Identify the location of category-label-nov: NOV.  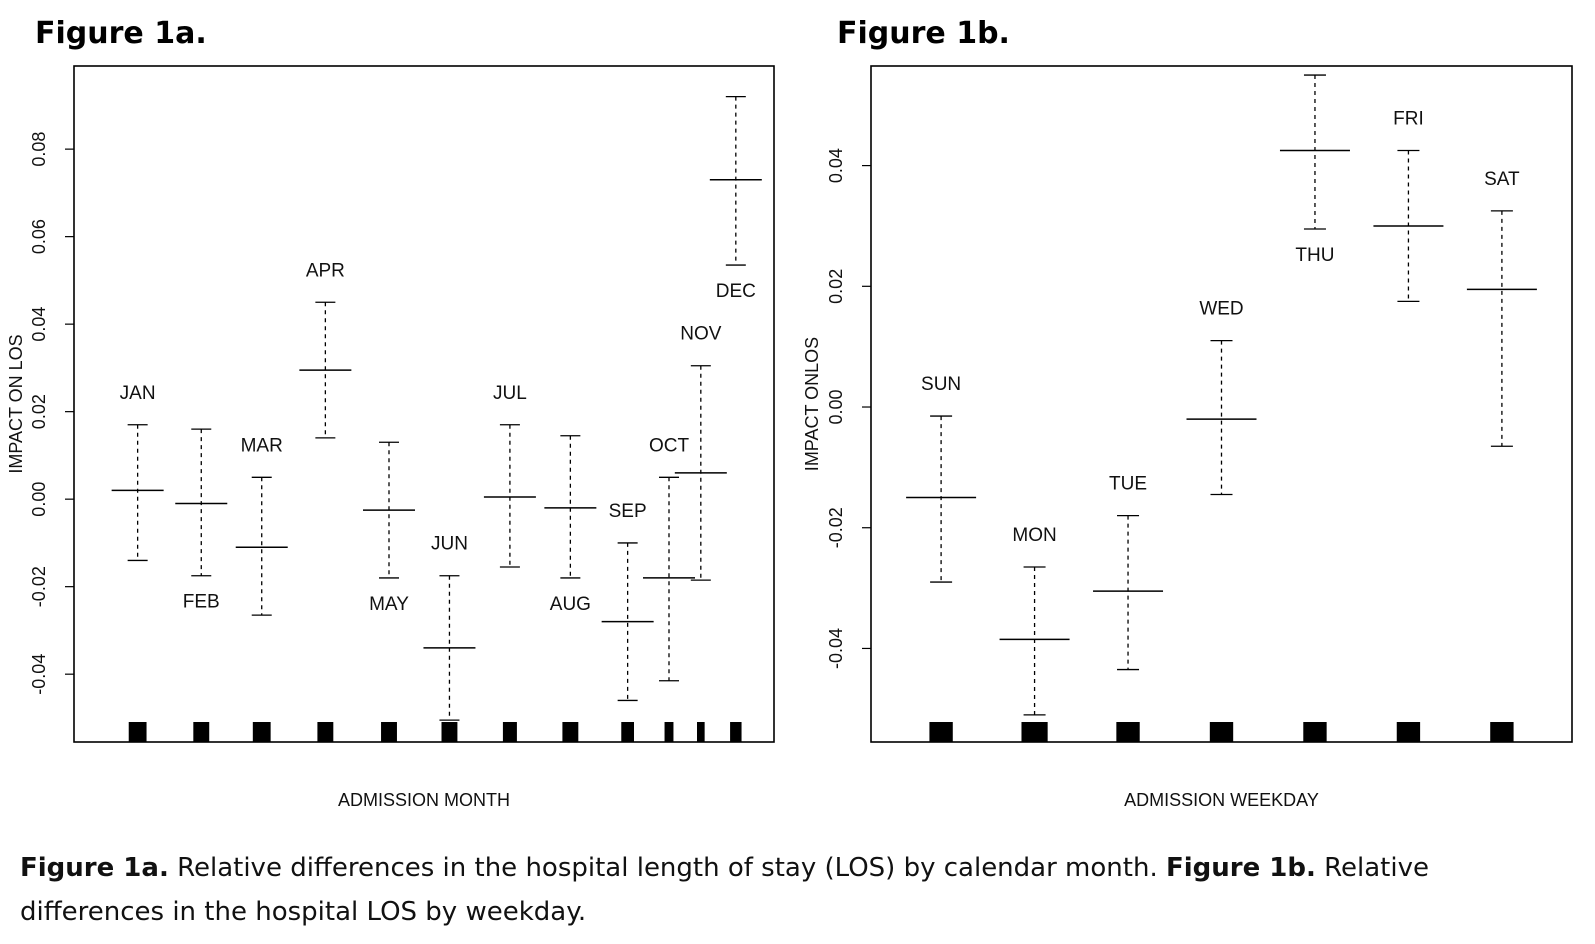
(701, 334).